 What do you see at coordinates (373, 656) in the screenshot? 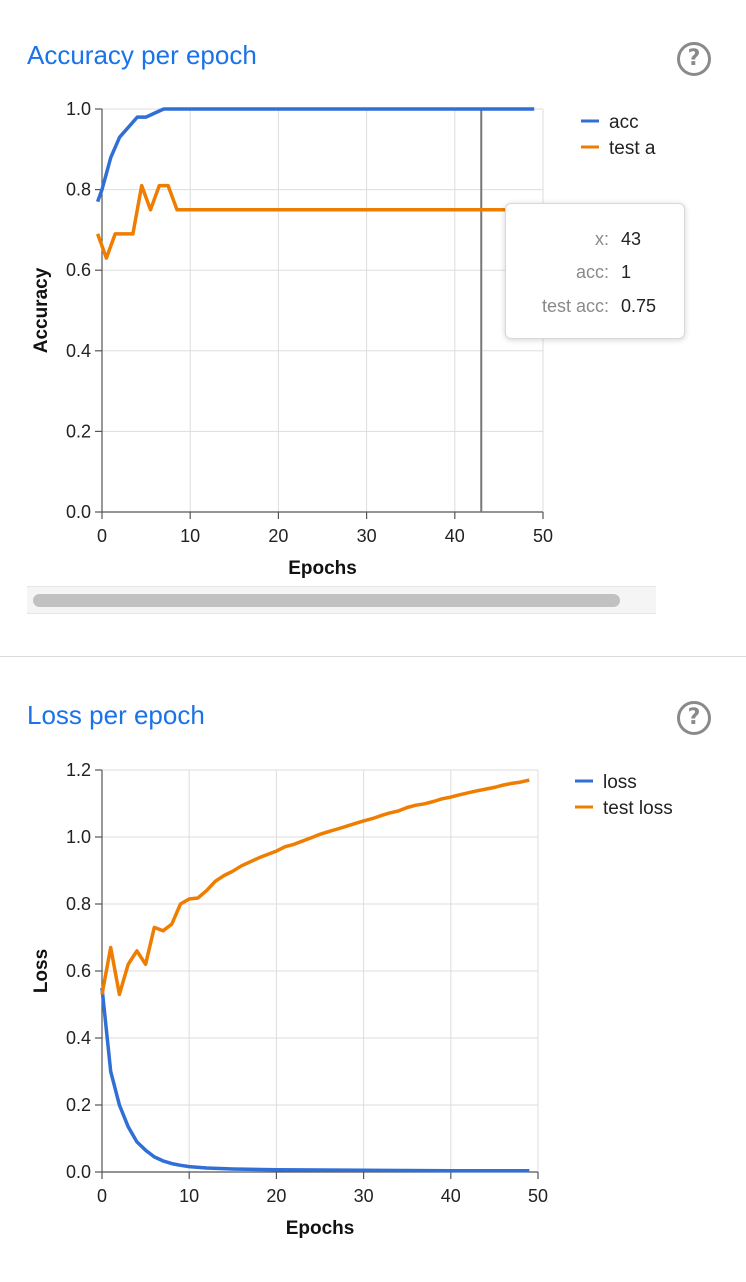
I see `section-divider` at bounding box center [373, 656].